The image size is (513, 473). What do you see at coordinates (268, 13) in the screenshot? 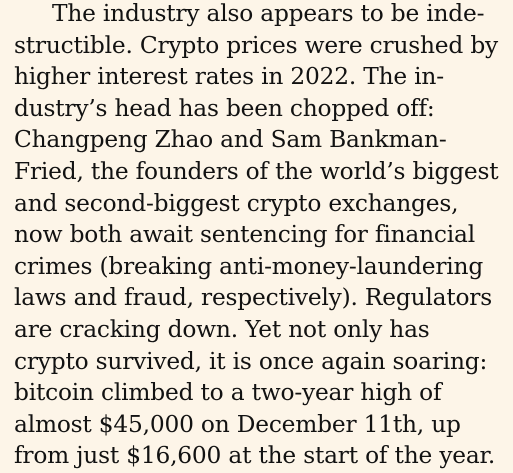
I see `paragraph-line: The industry also appears to be inde-` at bounding box center [268, 13].